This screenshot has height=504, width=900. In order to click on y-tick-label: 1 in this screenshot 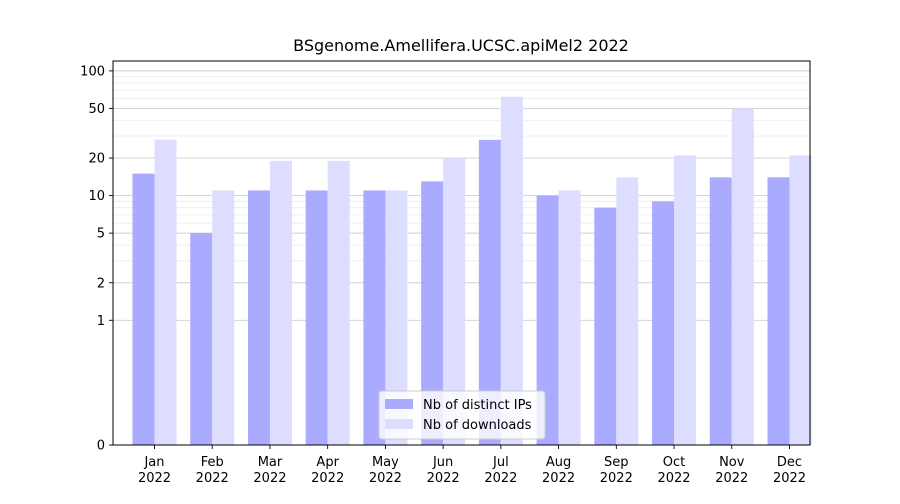, I will do `click(101, 321)`.